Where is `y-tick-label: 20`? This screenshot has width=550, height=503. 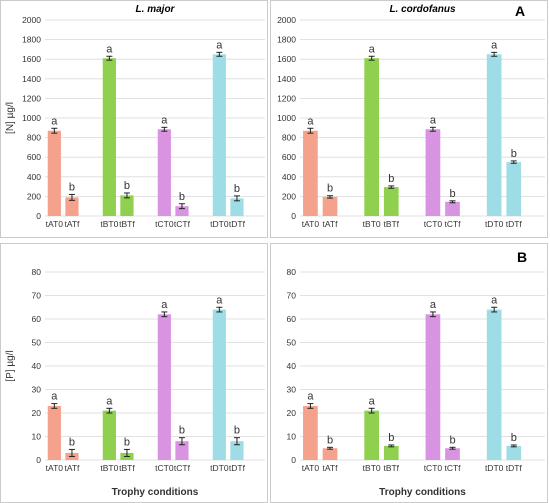 y-tick-label: 20 is located at coordinates (37, 413).